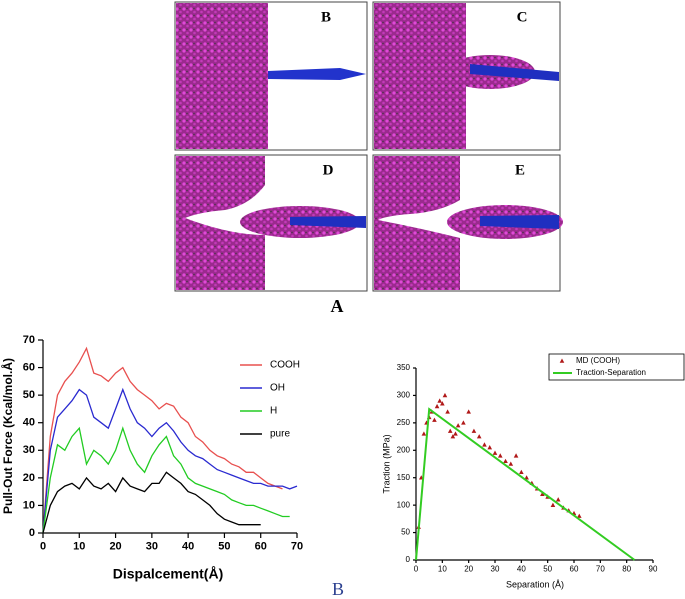 This screenshot has width=685, height=599. I want to click on y-tick-label: 30, so click(29, 450).